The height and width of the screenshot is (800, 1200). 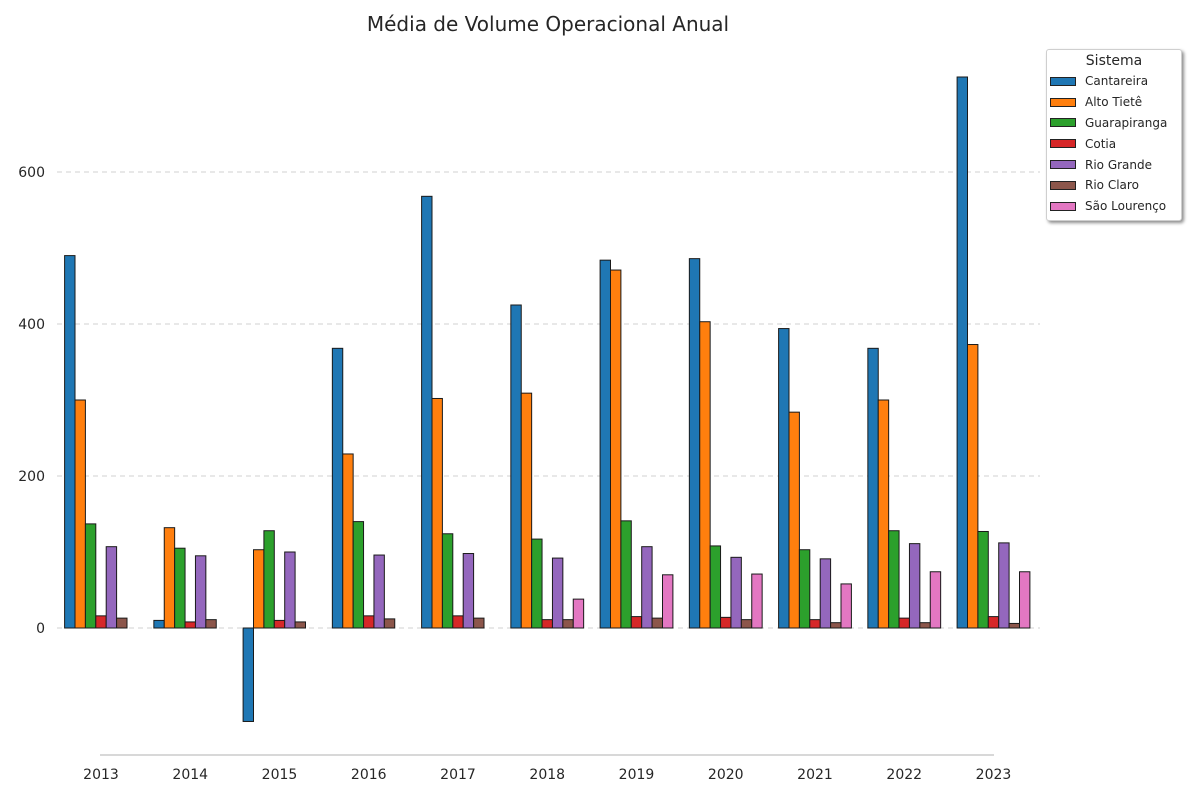 What do you see at coordinates (815, 775) in the screenshot?
I see `x-tick-label: 2021` at bounding box center [815, 775].